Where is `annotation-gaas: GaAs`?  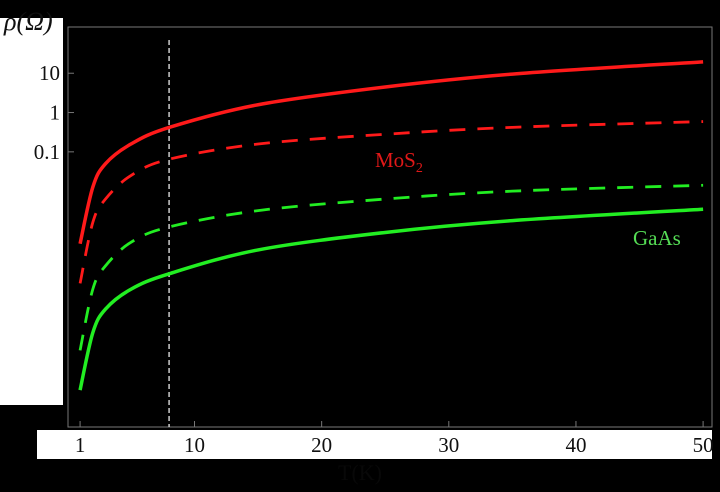
annotation-gaas: GaAs is located at coordinates (657, 238).